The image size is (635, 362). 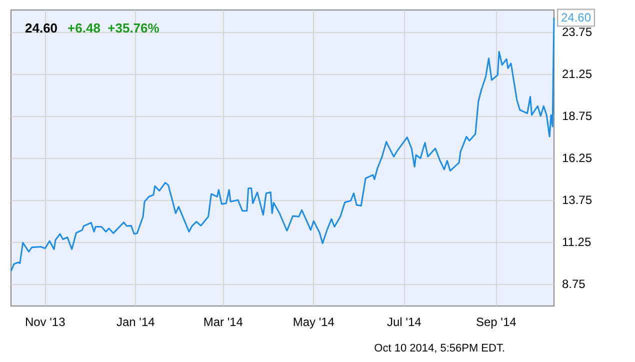 I want to click on x-tick-label: Nov '13, so click(x=45, y=322).